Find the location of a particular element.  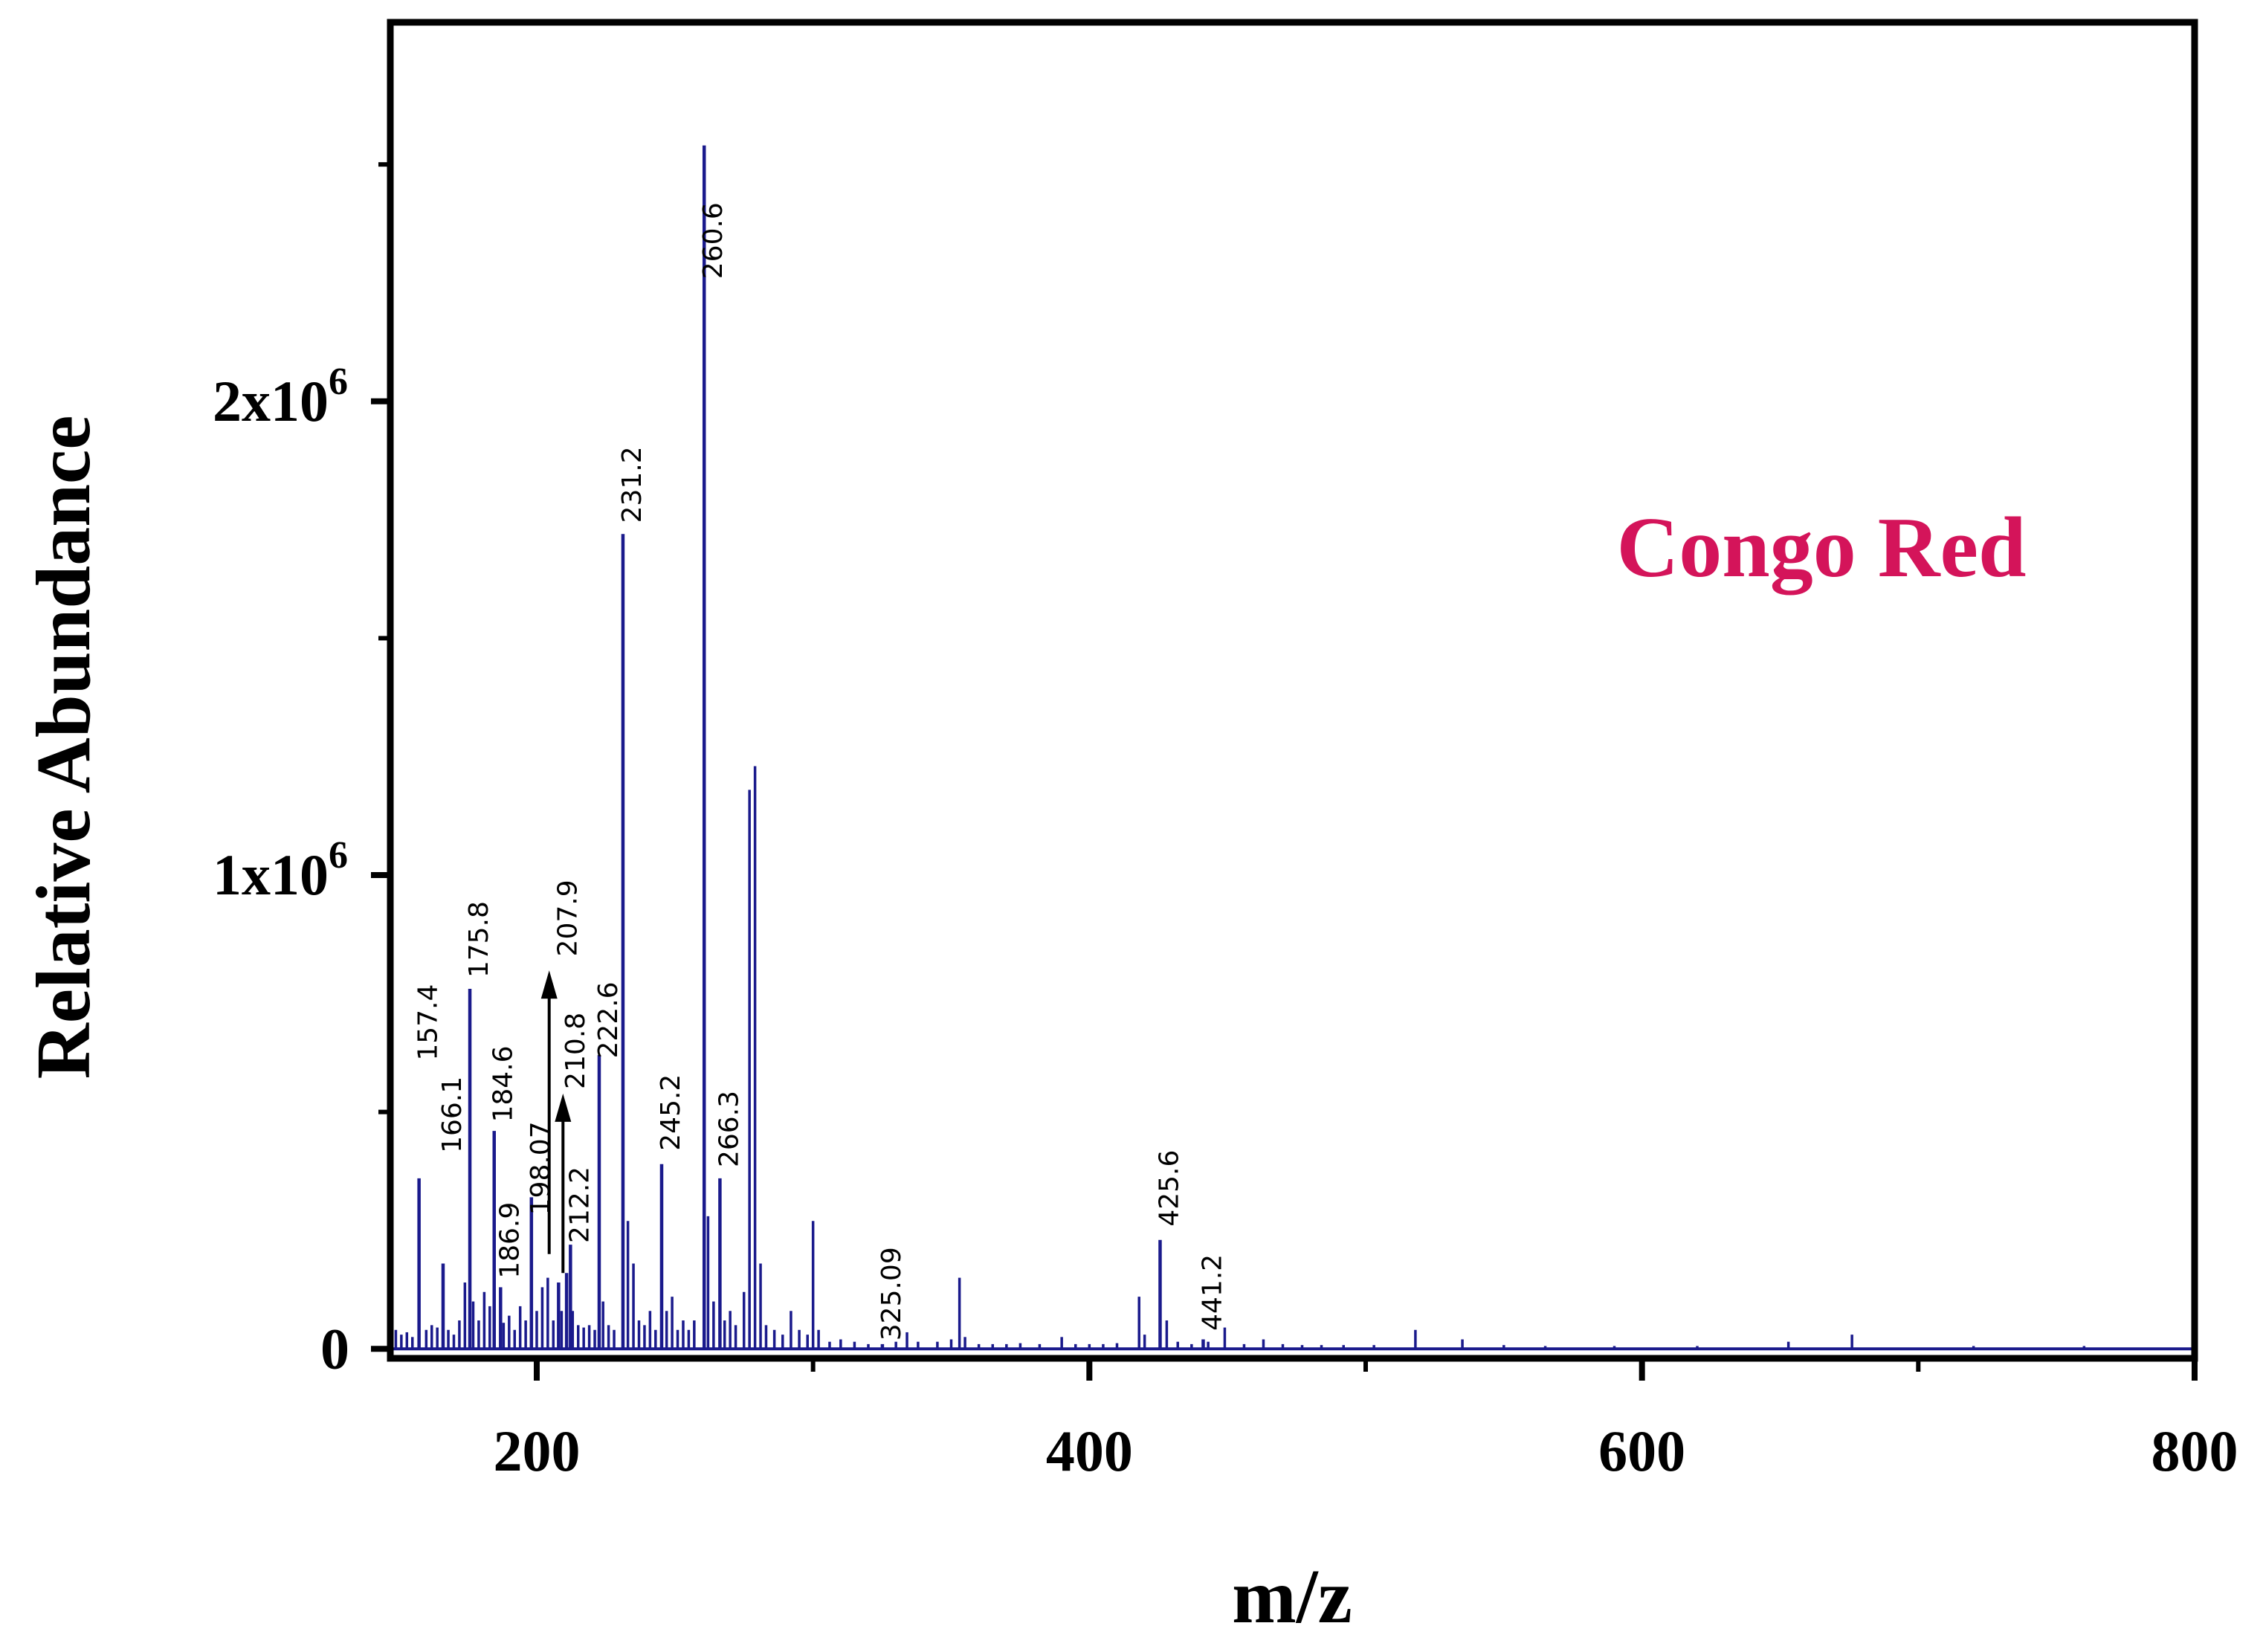

peak-label: 425.6 is located at coordinates (1169, 1188).